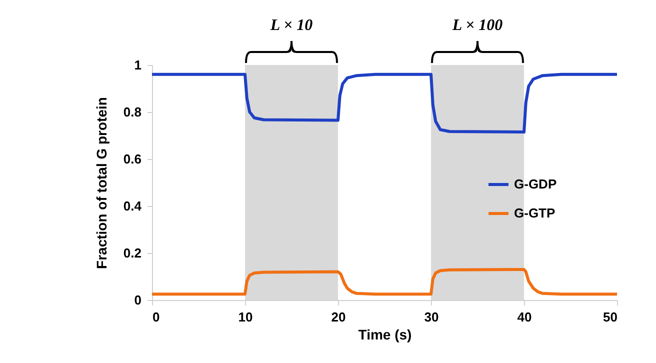 The image size is (656, 363). Describe the element at coordinates (132, 206) in the screenshot. I see `y-tick-label: 0.4` at that location.